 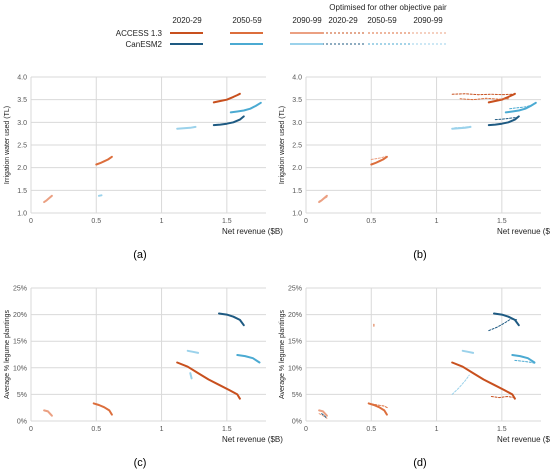 What do you see at coordinates (388, 7) in the screenshot?
I see `legend-optimised-title: Optimised for other objective pair` at bounding box center [388, 7].